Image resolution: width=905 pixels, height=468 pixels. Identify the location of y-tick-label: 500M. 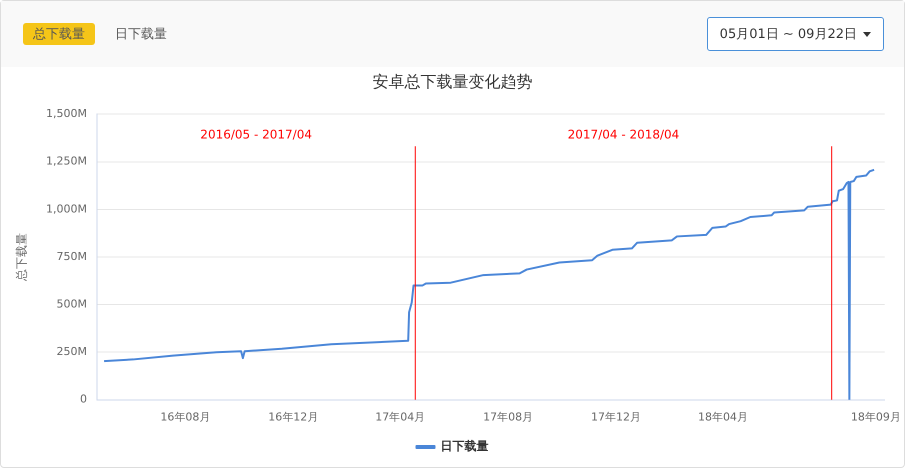
(71, 303).